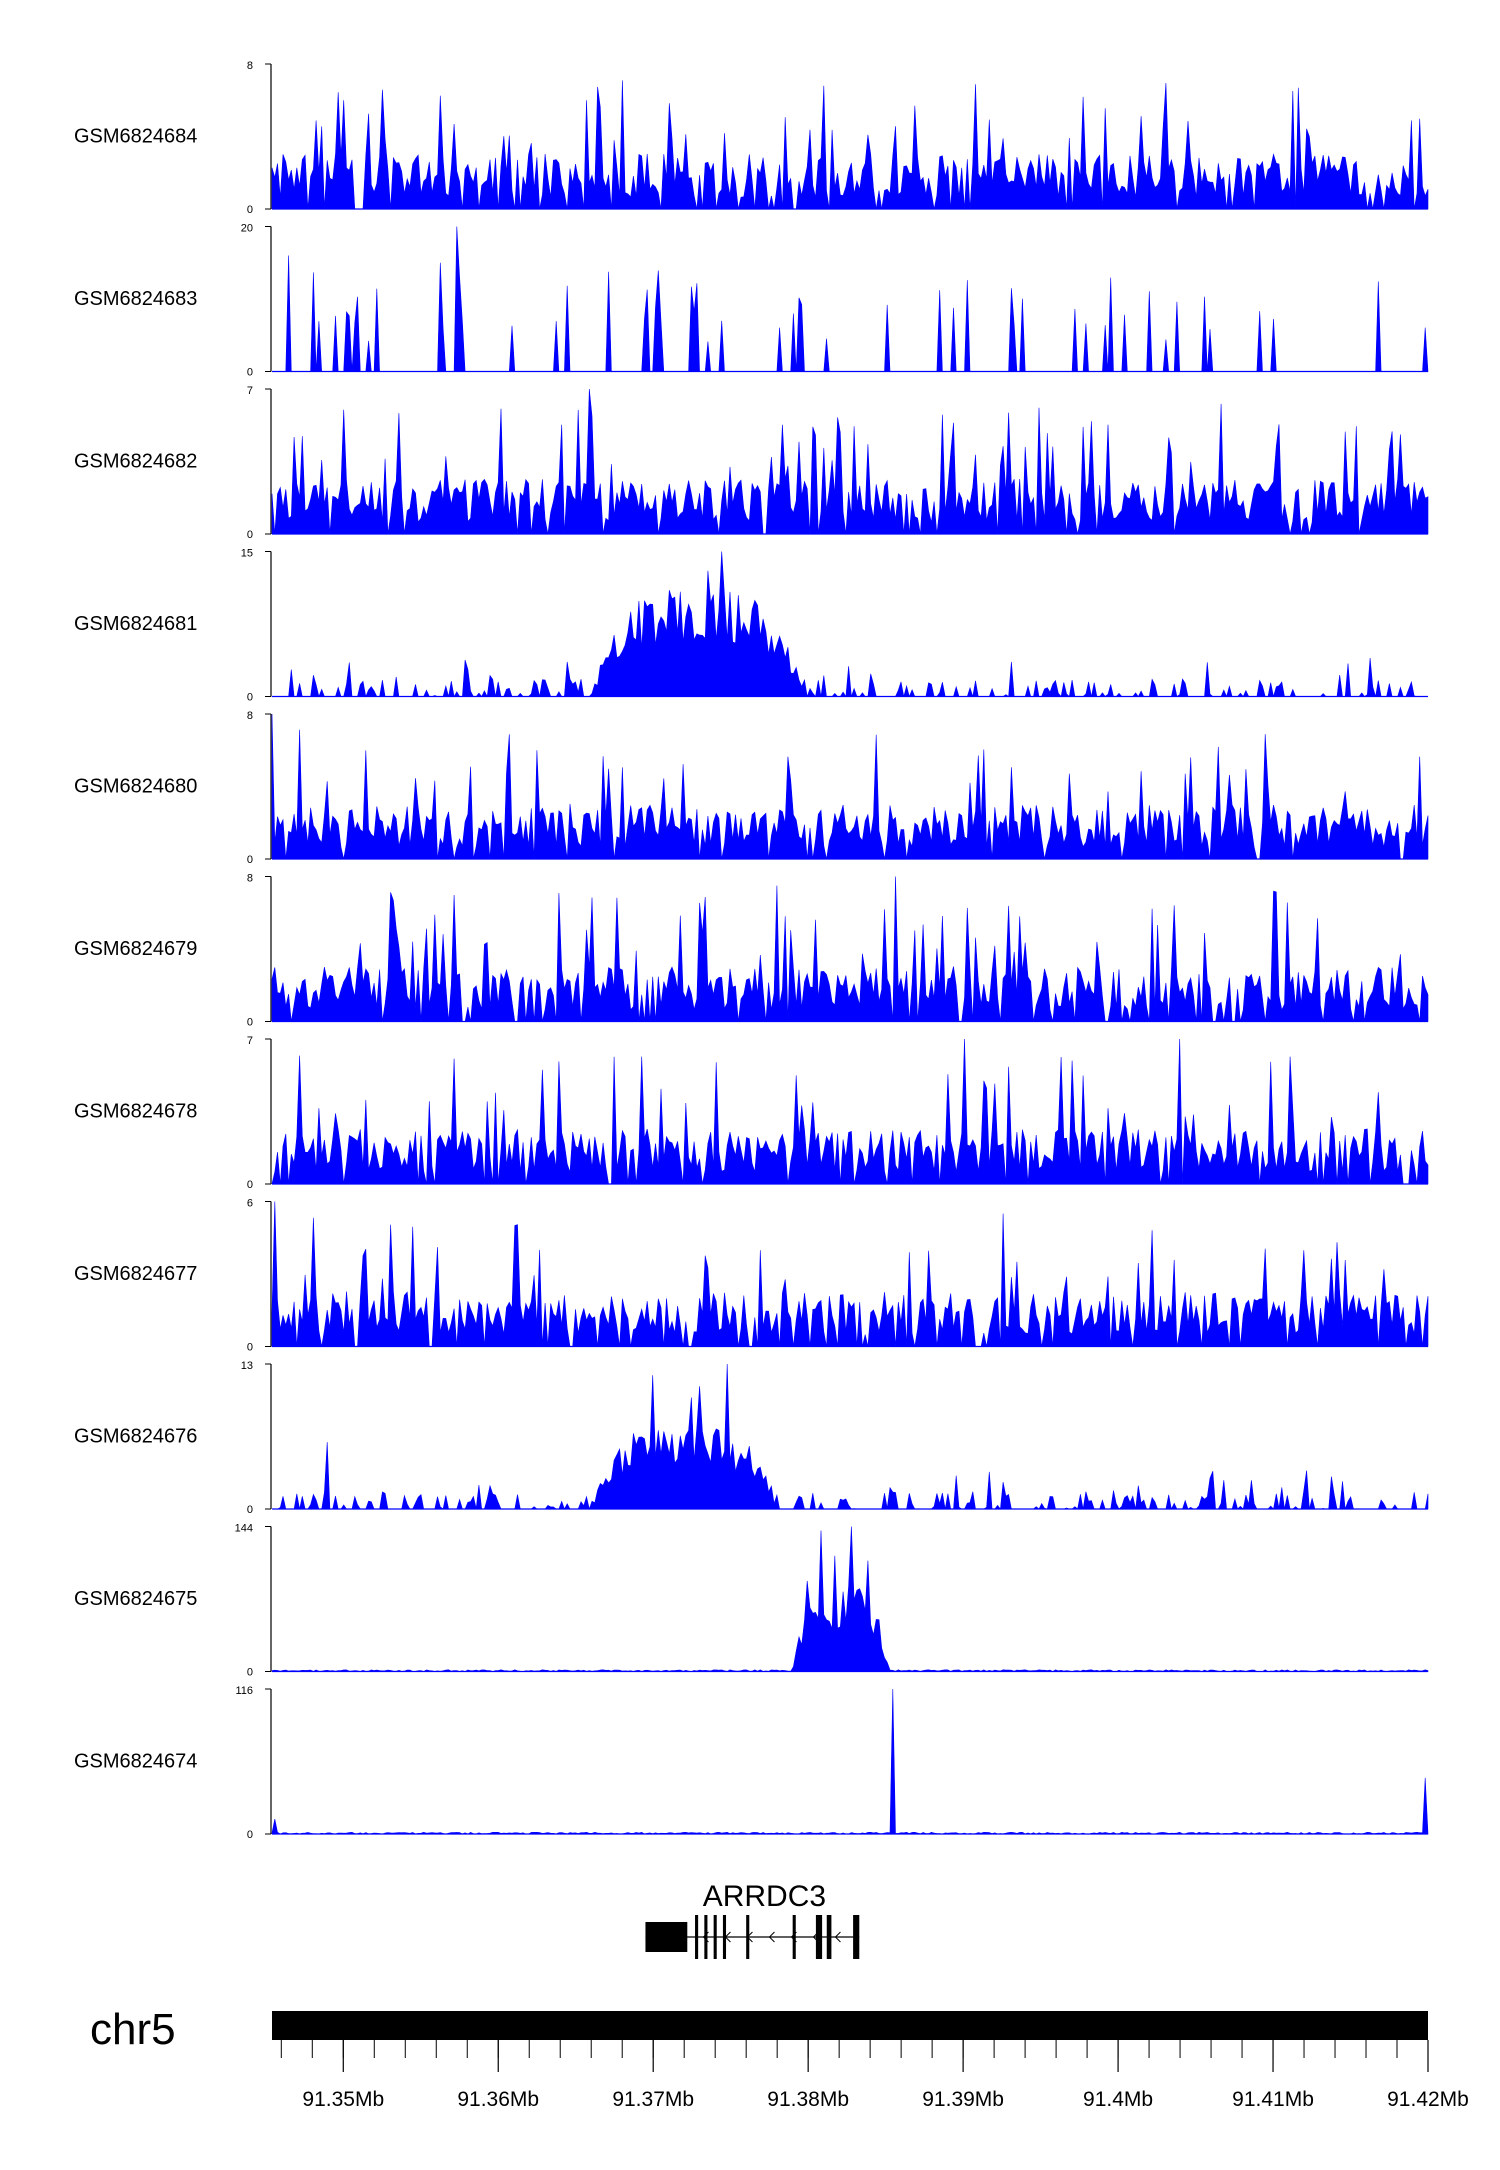 Image resolution: width=1500 pixels, height=2170 pixels. I want to click on track-gsm6824675: GSM6824675 144 0, so click(751, 1601).